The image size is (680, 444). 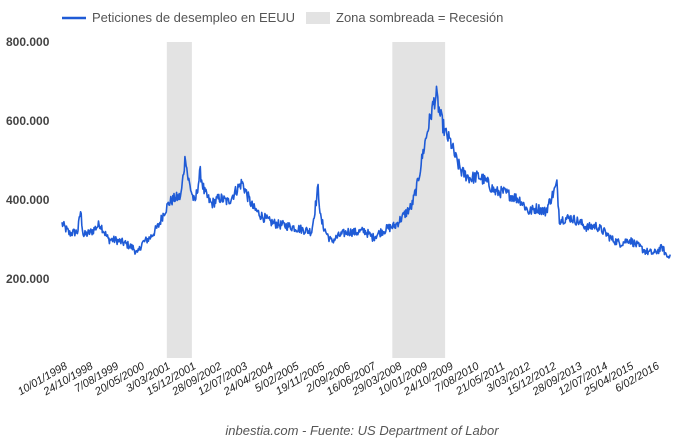 I want to click on legend-swatch-recession, so click(x=318, y=18).